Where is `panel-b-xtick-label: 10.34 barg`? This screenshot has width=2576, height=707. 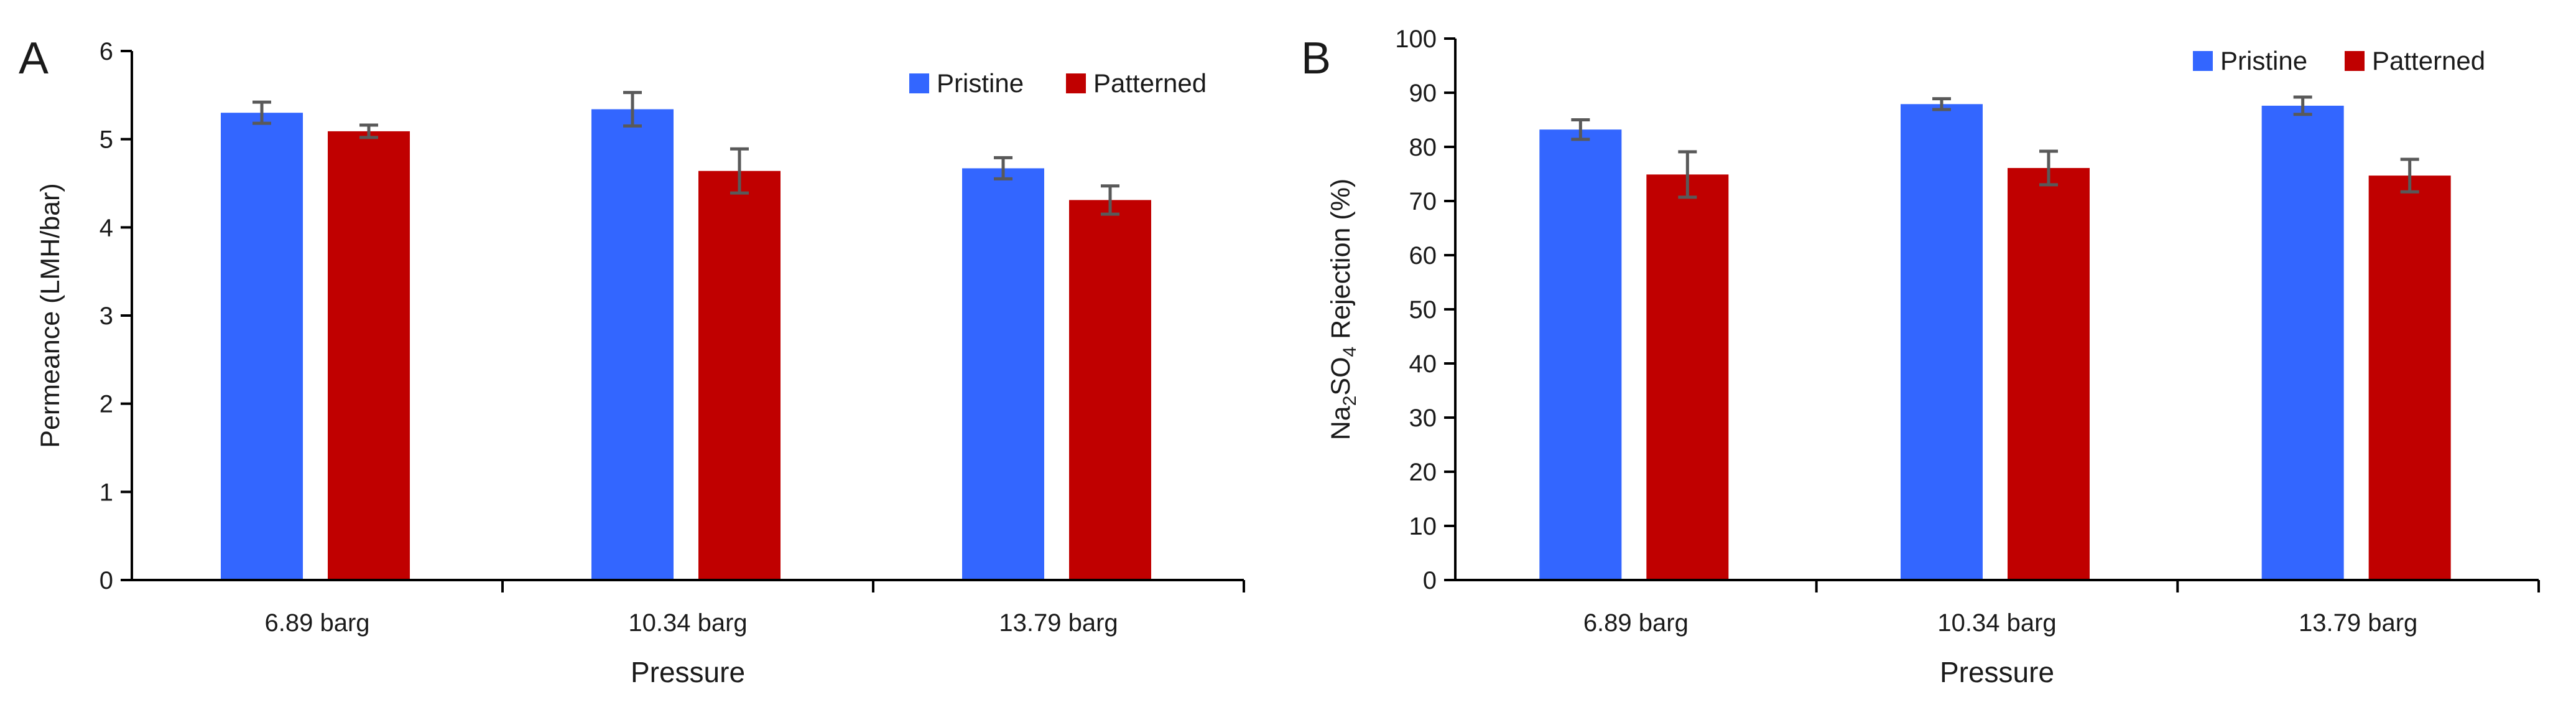
panel-b-xtick-label: 10.34 barg is located at coordinates (1997, 623).